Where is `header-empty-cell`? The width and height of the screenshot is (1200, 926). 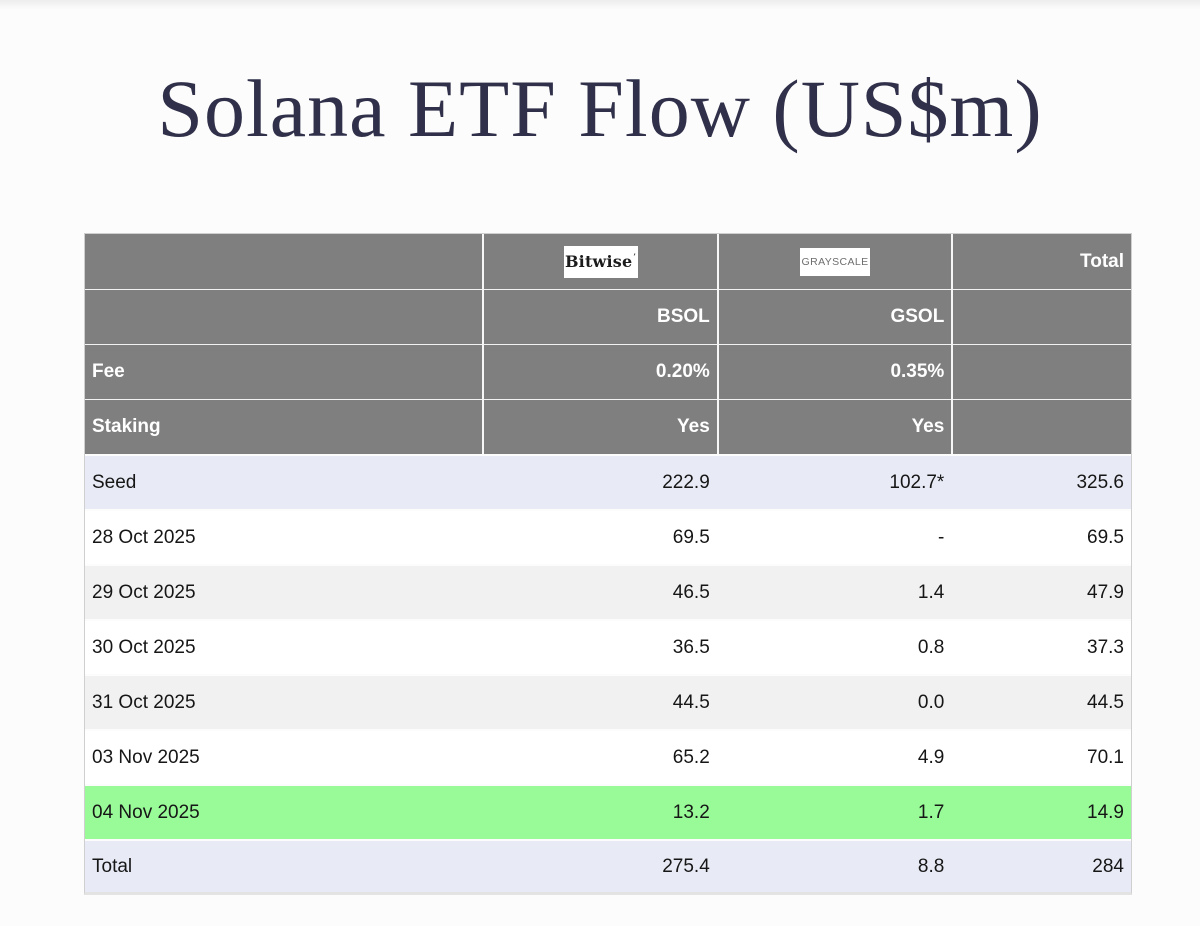 header-empty-cell is located at coordinates (283, 261).